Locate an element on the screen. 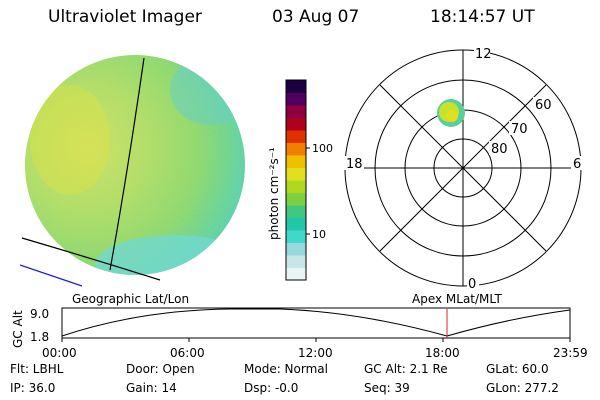 The image size is (600, 400). mlt-label-18: 18 is located at coordinates (354, 164).